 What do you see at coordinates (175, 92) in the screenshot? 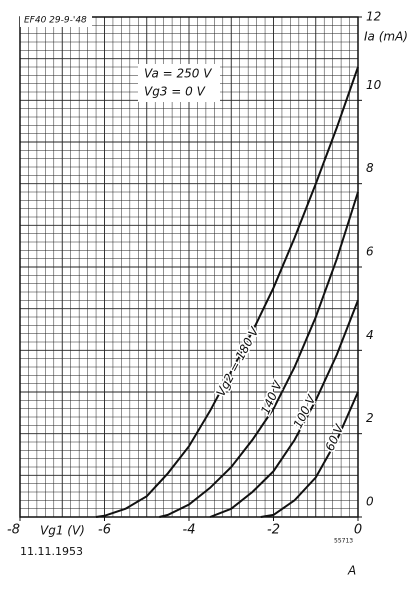
I see `annotation: Vg3 = 0 V` at bounding box center [175, 92].